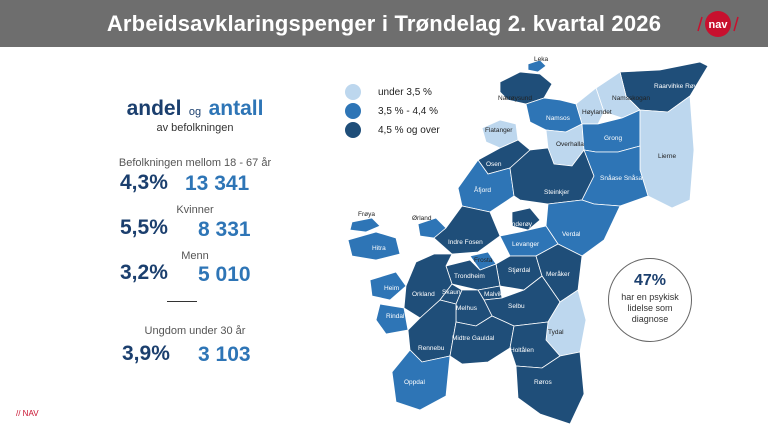  Describe the element at coordinates (431, 348) in the screenshot. I see `map-label-rennebu: Rennebu` at that location.